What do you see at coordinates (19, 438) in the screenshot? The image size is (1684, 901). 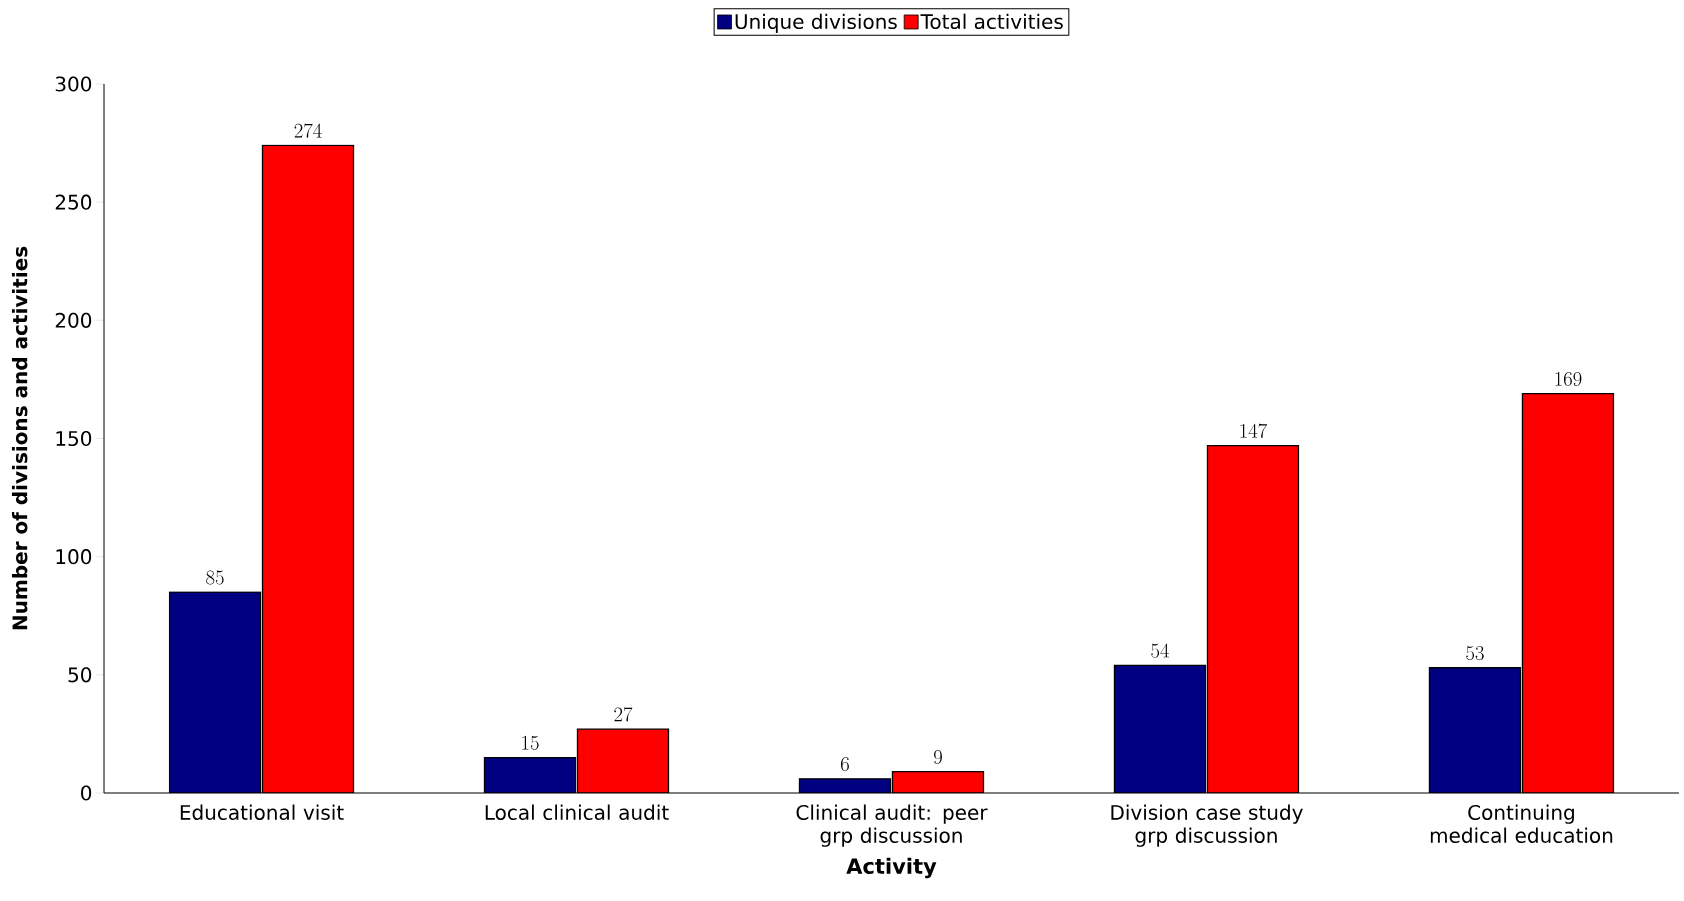 I see `y-axis-title: Number of divisions and activities` at bounding box center [19, 438].